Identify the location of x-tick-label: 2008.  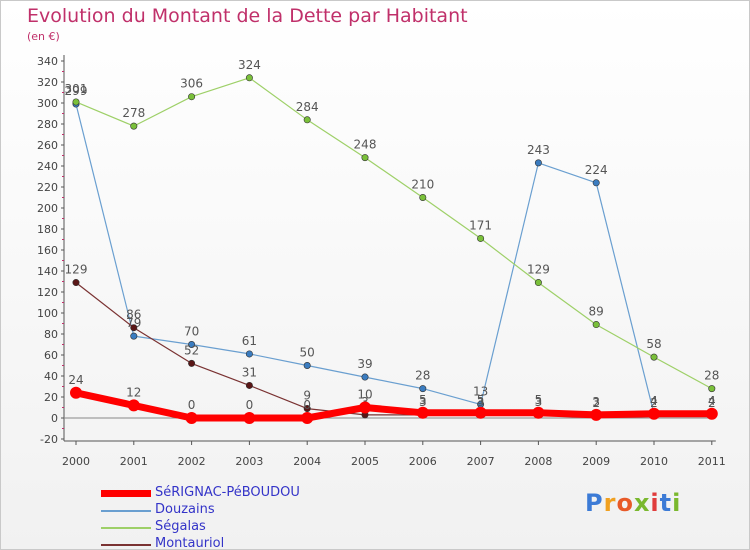
(538, 461).